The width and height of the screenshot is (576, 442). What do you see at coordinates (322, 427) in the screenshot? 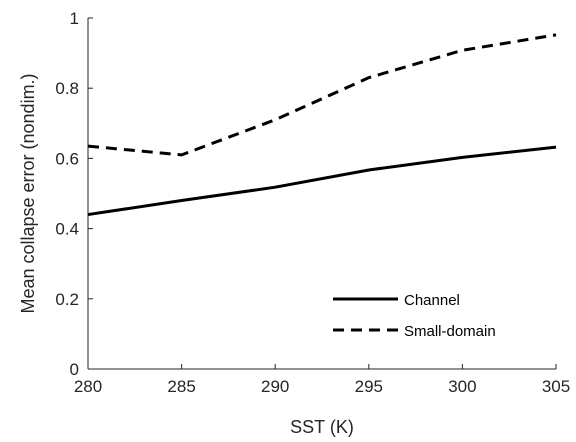
I see `x-axis-label: SST (K)` at bounding box center [322, 427].